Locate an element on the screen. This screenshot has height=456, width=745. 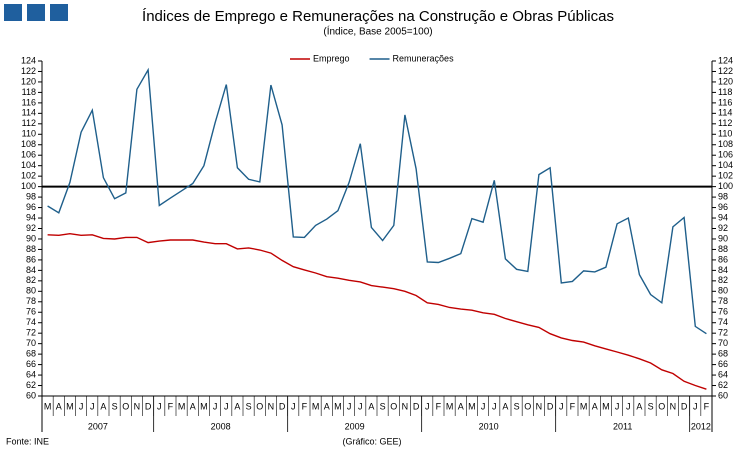
y2-tick-label: 102 is located at coordinates (725, 176).